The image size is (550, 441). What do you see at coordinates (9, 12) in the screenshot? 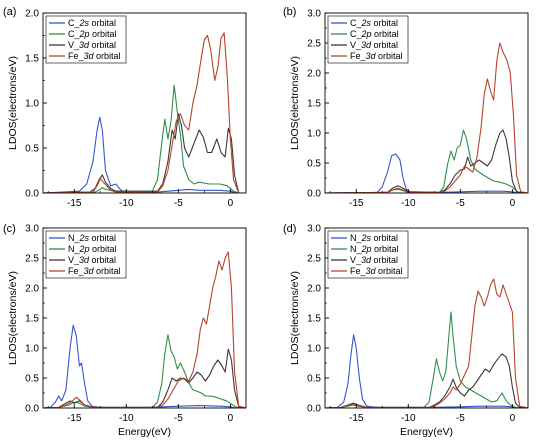
I see `panel-letter: (a)` at bounding box center [9, 12].